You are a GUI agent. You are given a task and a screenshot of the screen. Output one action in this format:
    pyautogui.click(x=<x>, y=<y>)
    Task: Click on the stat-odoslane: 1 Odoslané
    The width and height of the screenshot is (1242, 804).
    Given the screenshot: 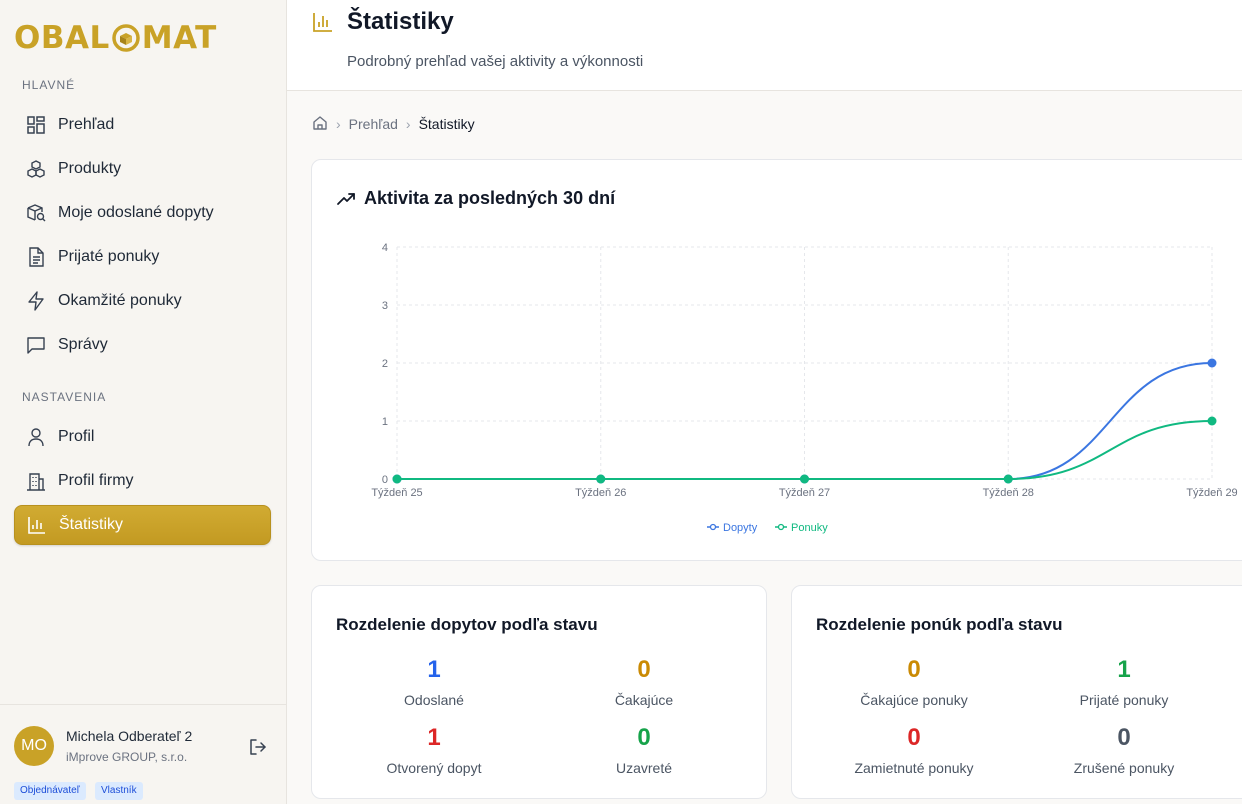 What is the action you would take?
    pyautogui.click(x=434, y=682)
    